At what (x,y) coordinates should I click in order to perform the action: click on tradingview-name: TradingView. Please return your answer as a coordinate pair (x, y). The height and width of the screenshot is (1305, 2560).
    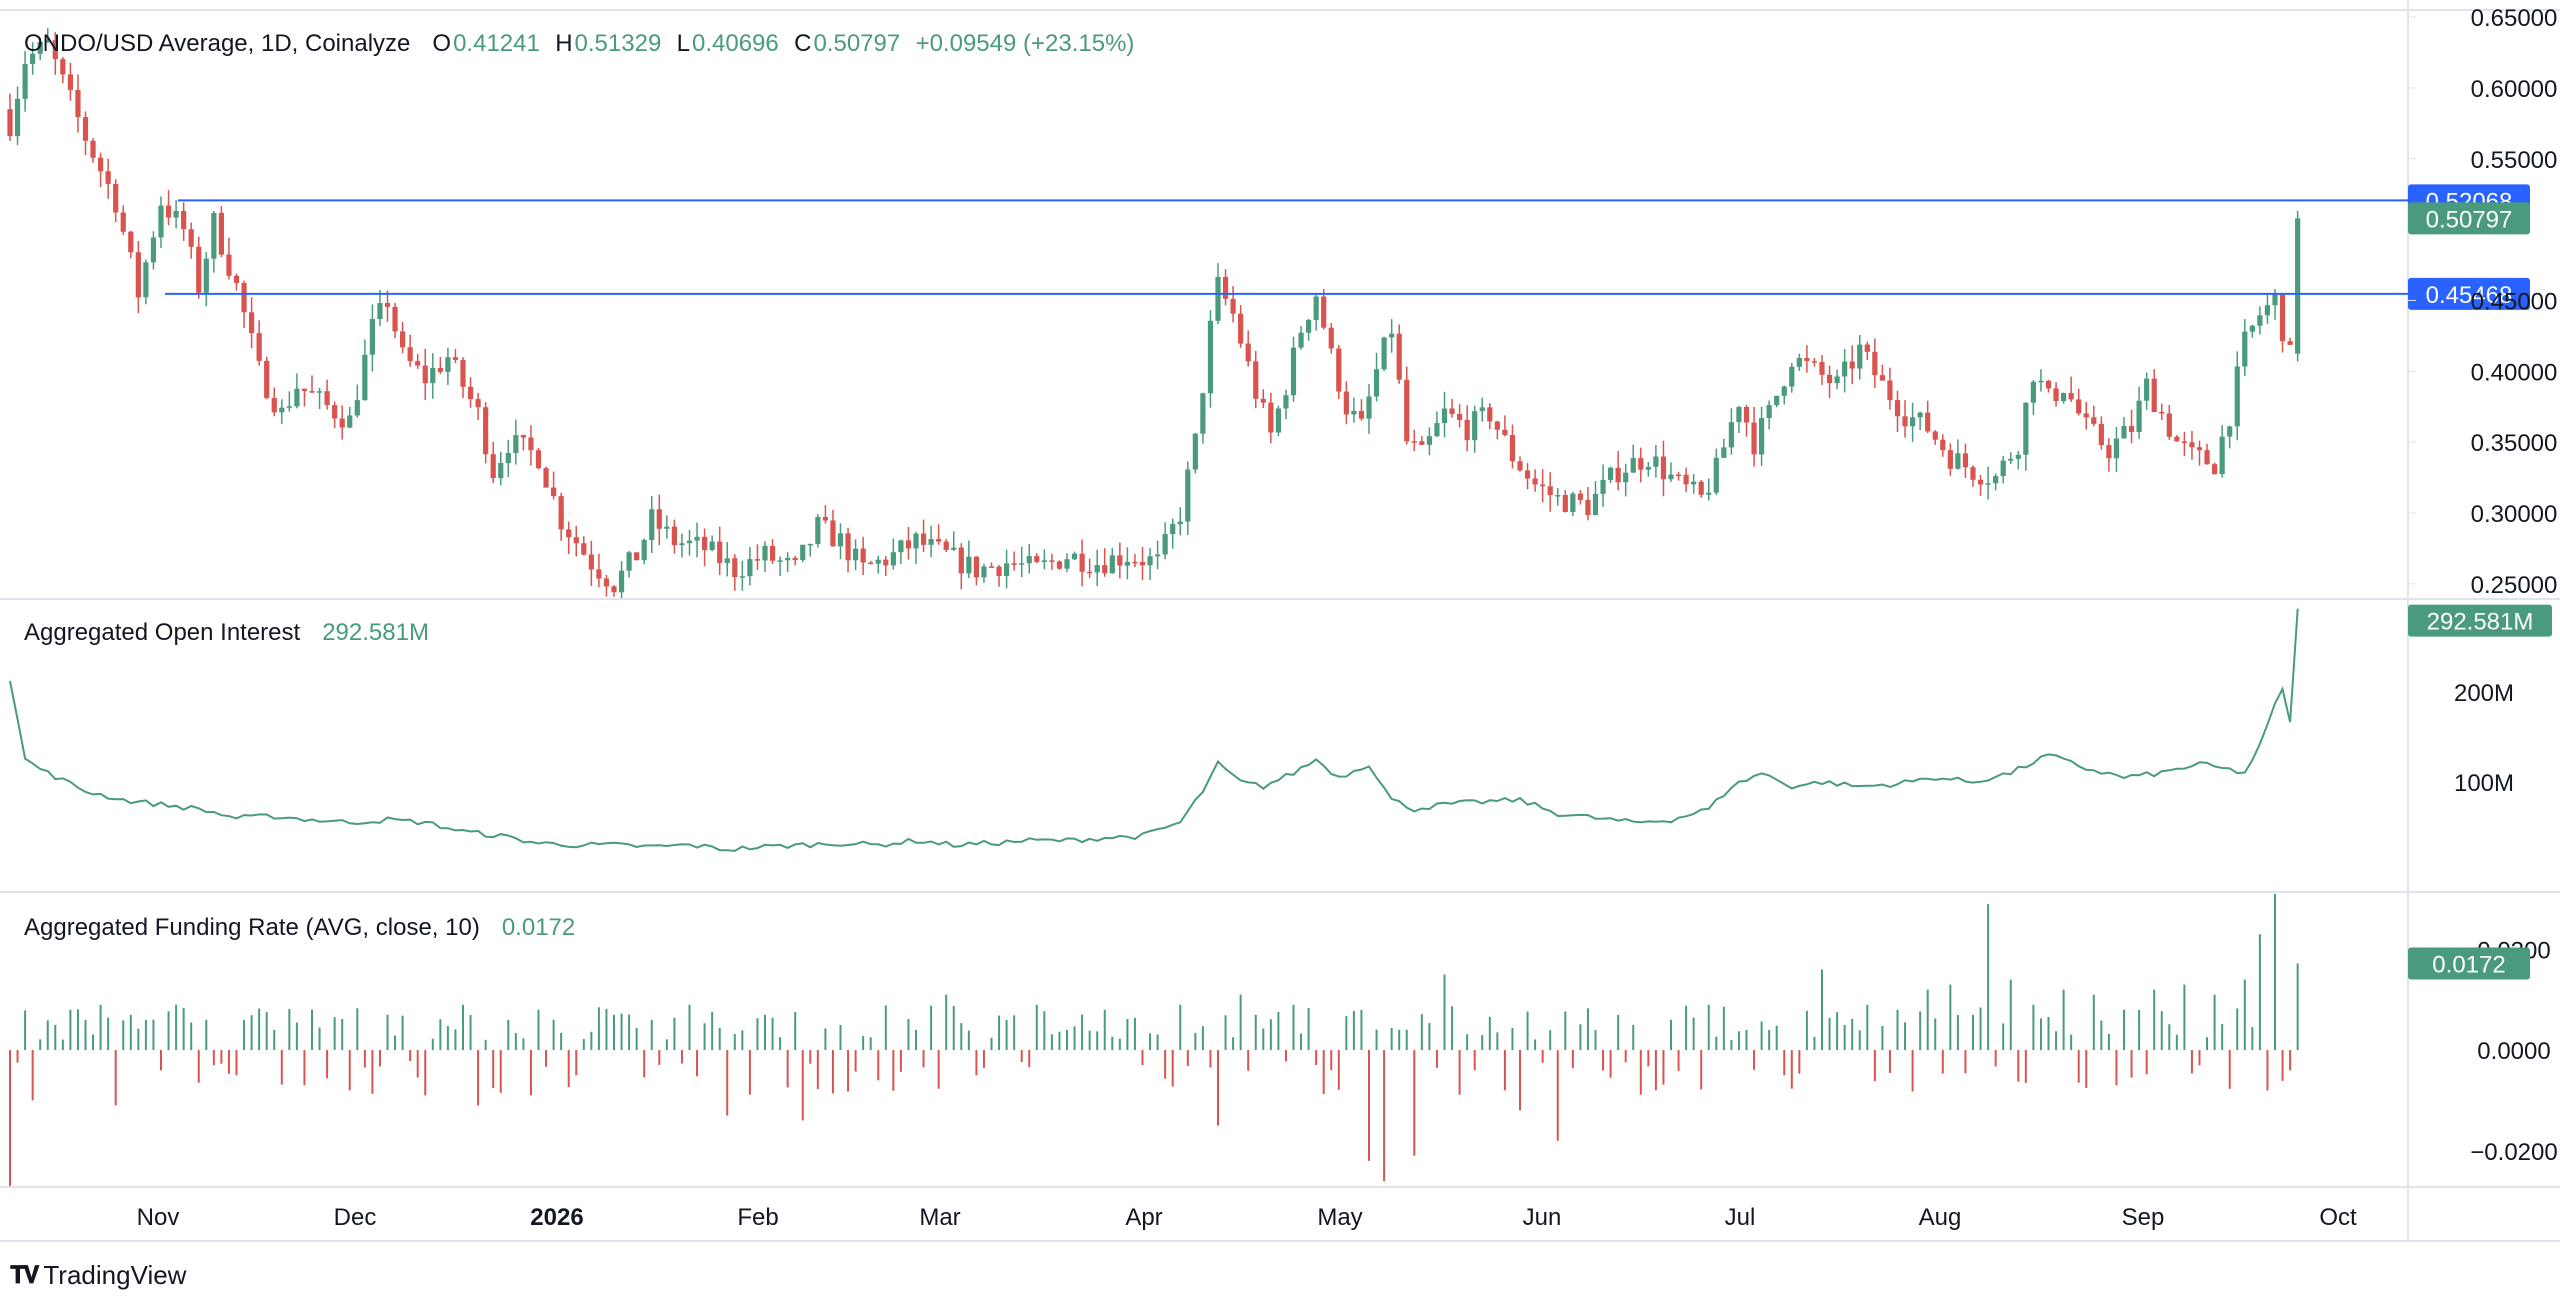
    Looking at the image, I should click on (115, 1275).